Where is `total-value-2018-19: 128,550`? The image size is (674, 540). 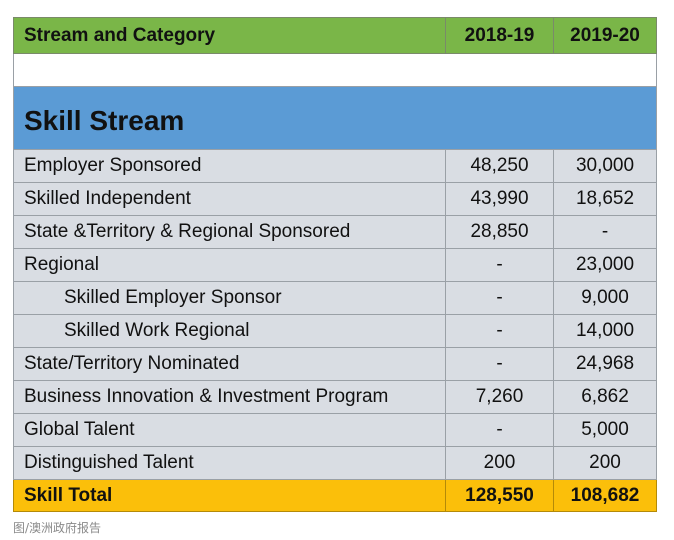 total-value-2018-19: 128,550 is located at coordinates (499, 495).